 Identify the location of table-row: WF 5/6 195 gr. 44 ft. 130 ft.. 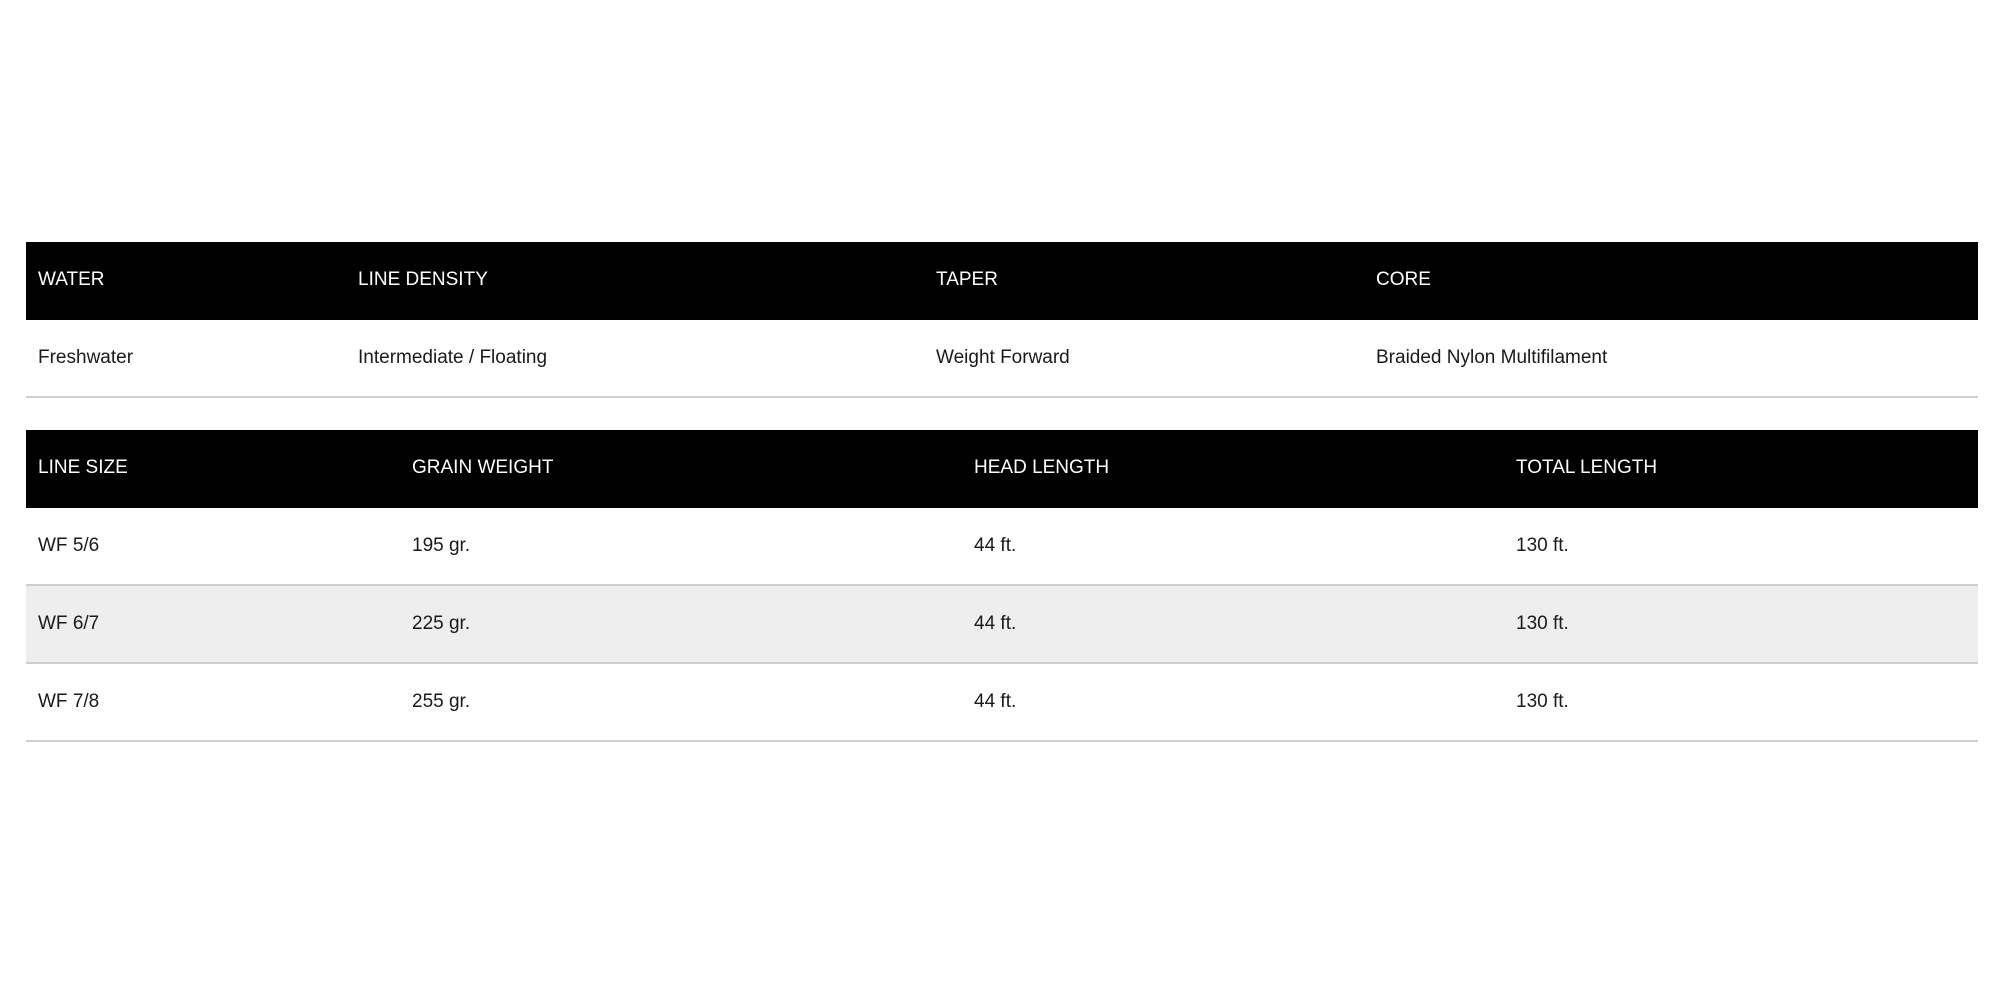
(1002, 547).